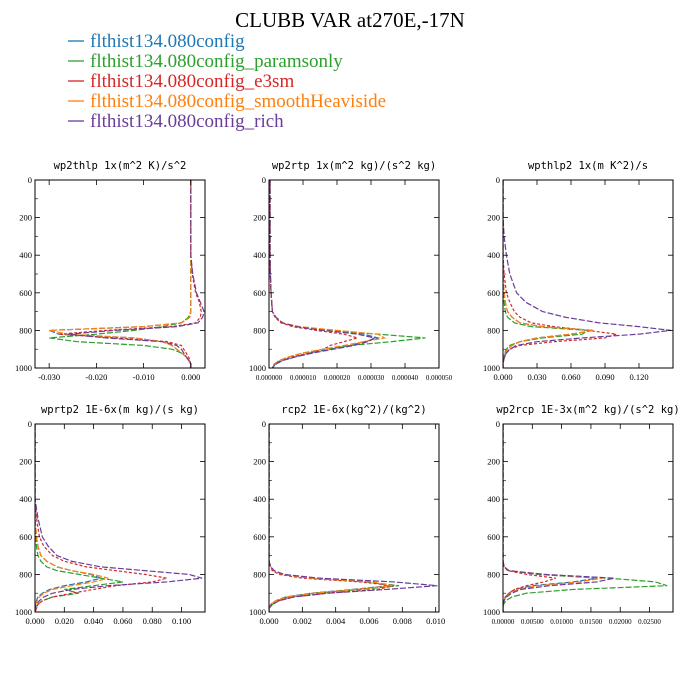  Describe the element at coordinates (93, 621) in the screenshot. I see `x-tick-label: 0.040` at that location.